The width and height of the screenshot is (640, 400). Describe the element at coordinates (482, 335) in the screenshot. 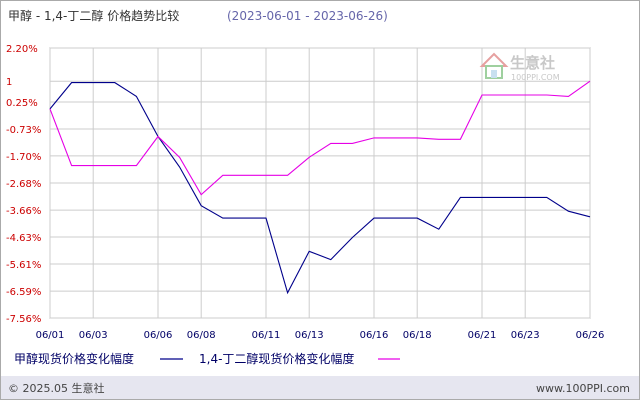

I see `x-tick-label: 06/21` at that location.